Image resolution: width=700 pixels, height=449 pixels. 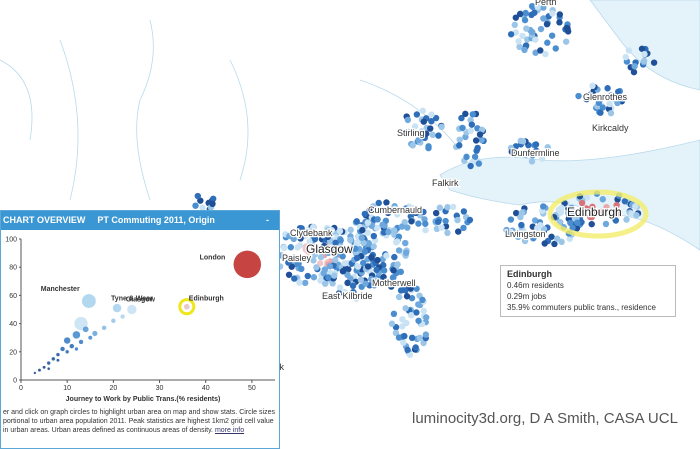 I want to click on y-tick-label: 60, so click(x=13, y=296).